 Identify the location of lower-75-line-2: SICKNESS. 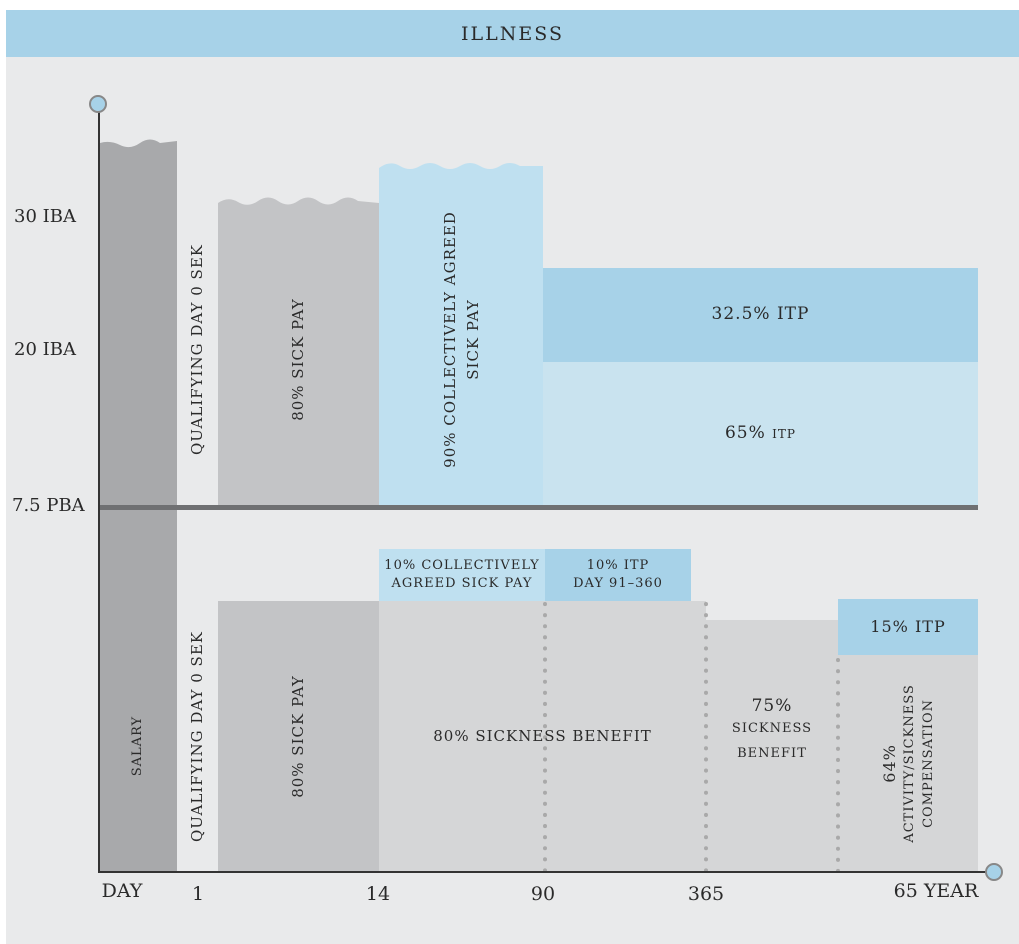
(772, 729).